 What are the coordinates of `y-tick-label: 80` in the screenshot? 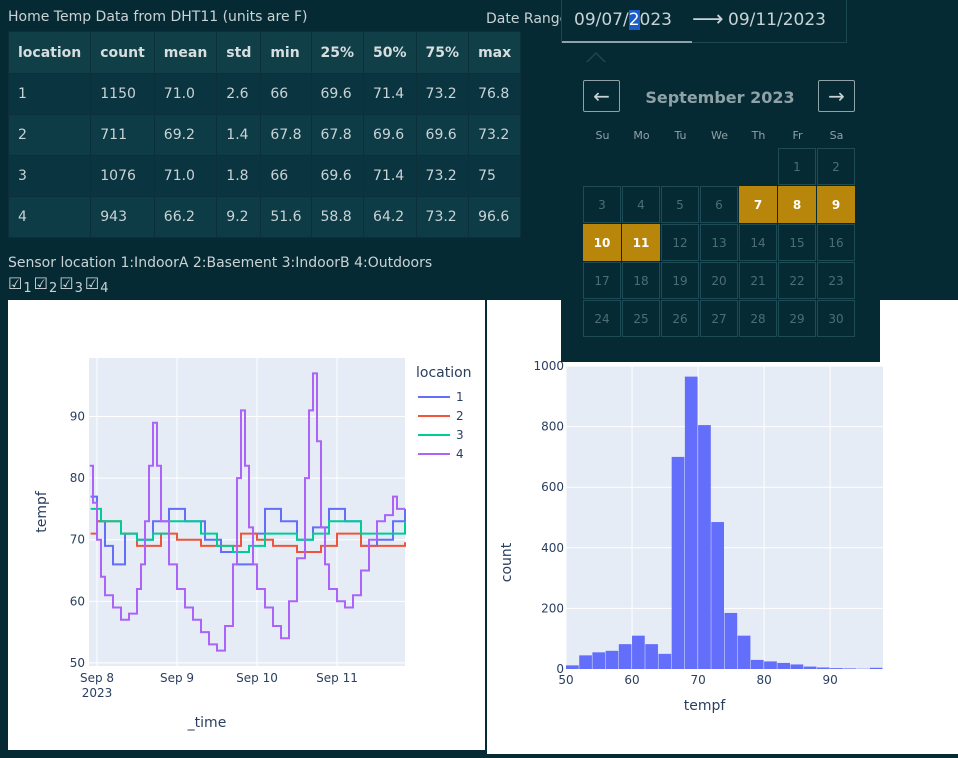 It's located at (77, 478).